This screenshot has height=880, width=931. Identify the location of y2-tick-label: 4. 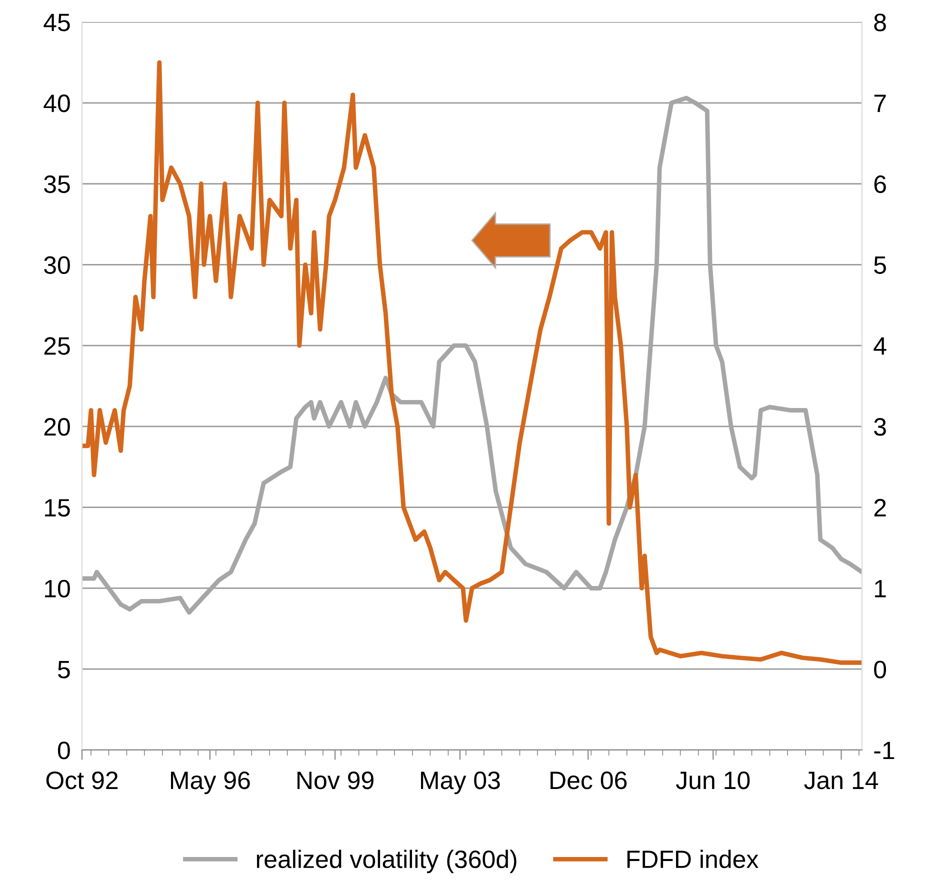
(880, 346).